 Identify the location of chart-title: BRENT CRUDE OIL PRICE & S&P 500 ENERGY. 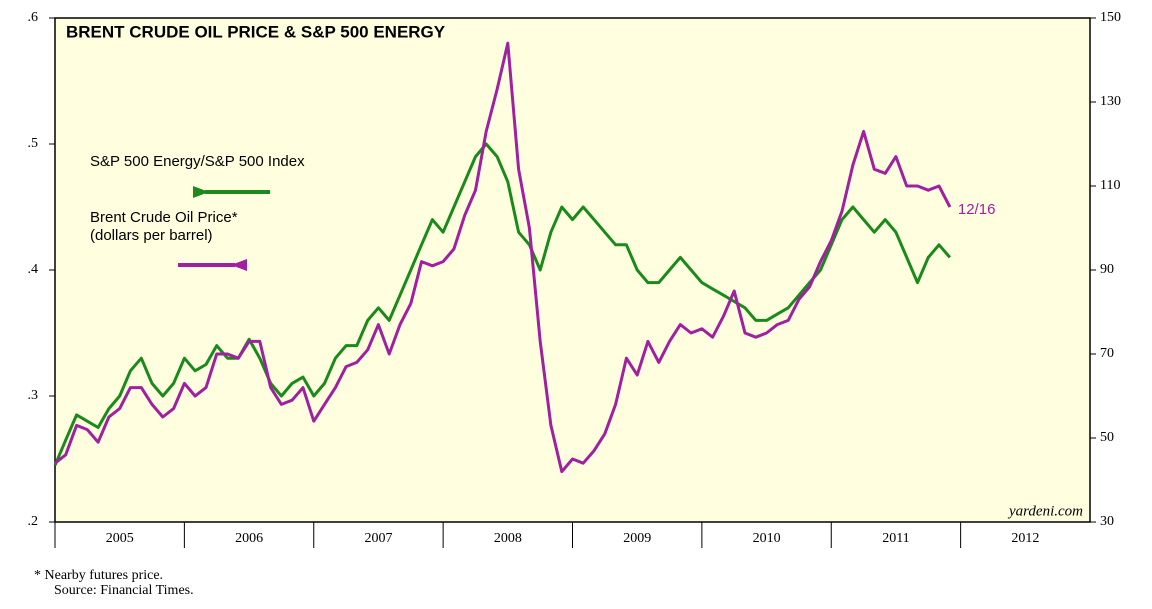
(256, 31).